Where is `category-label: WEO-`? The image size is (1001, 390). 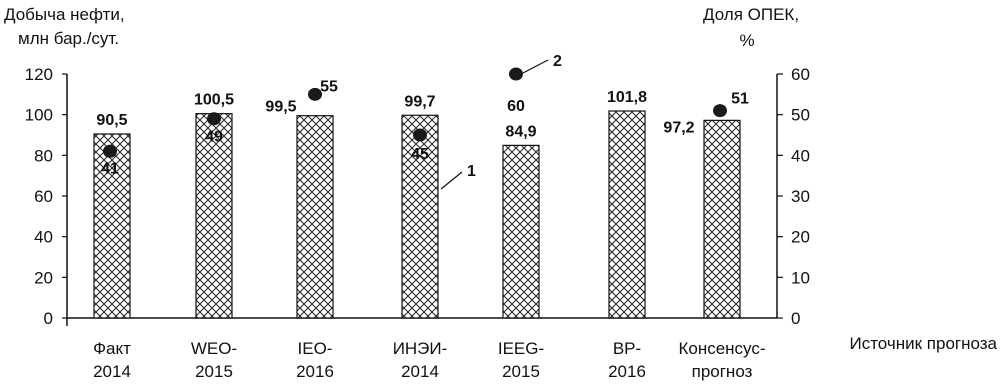
category-label: WEO- is located at coordinates (214, 348).